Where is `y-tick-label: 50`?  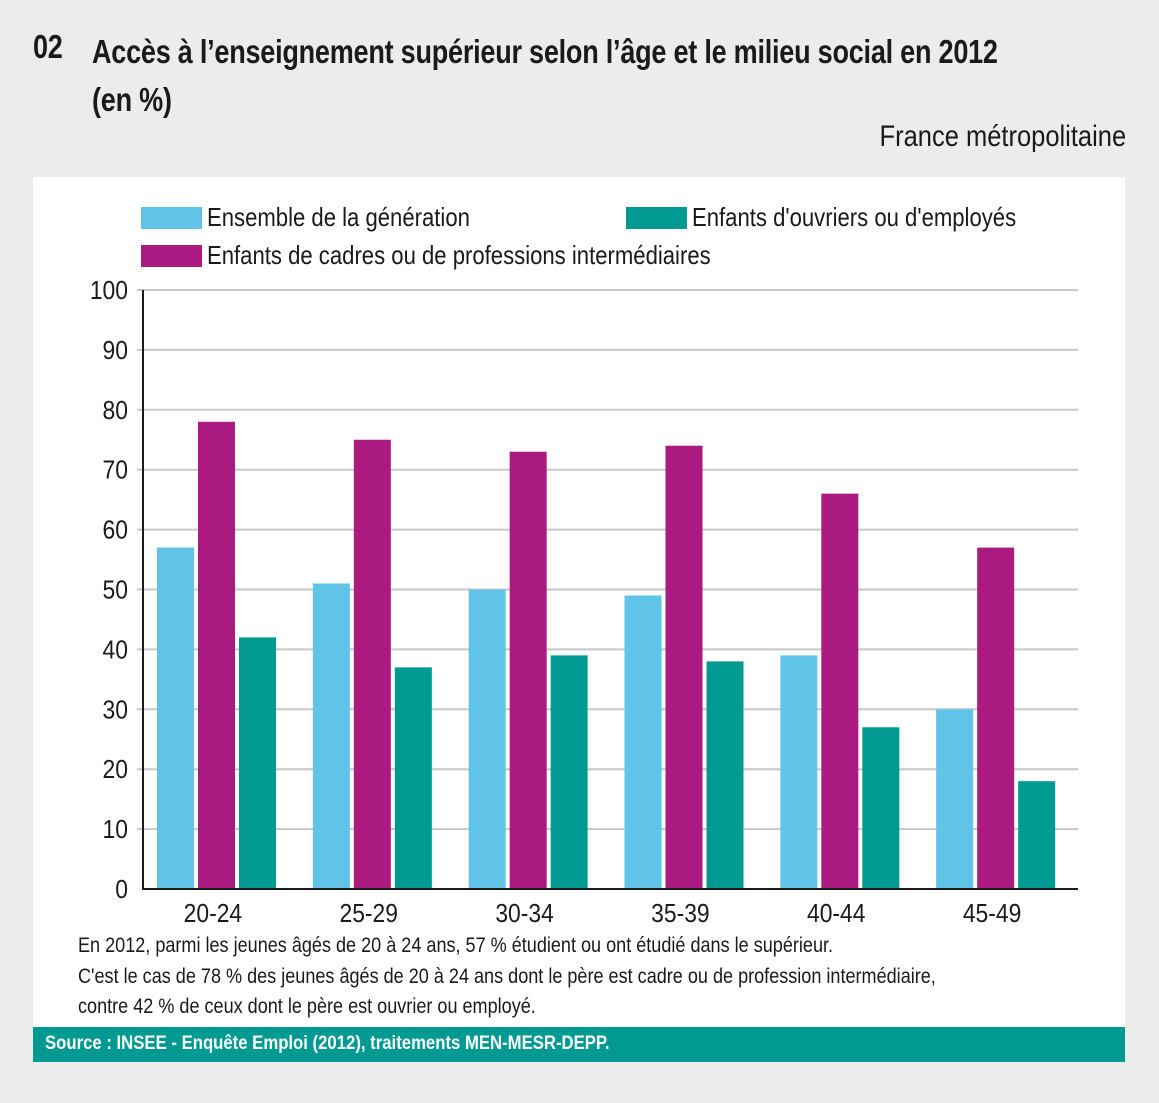
y-tick-label: 50 is located at coordinates (115, 590).